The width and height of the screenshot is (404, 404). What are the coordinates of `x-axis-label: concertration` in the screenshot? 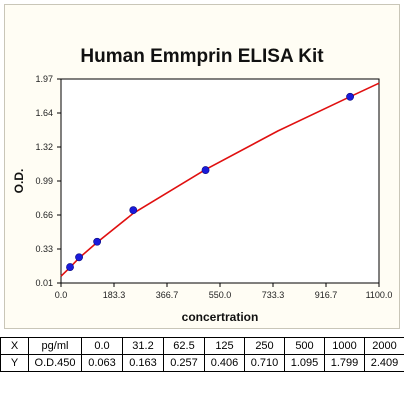 It's located at (220, 317).